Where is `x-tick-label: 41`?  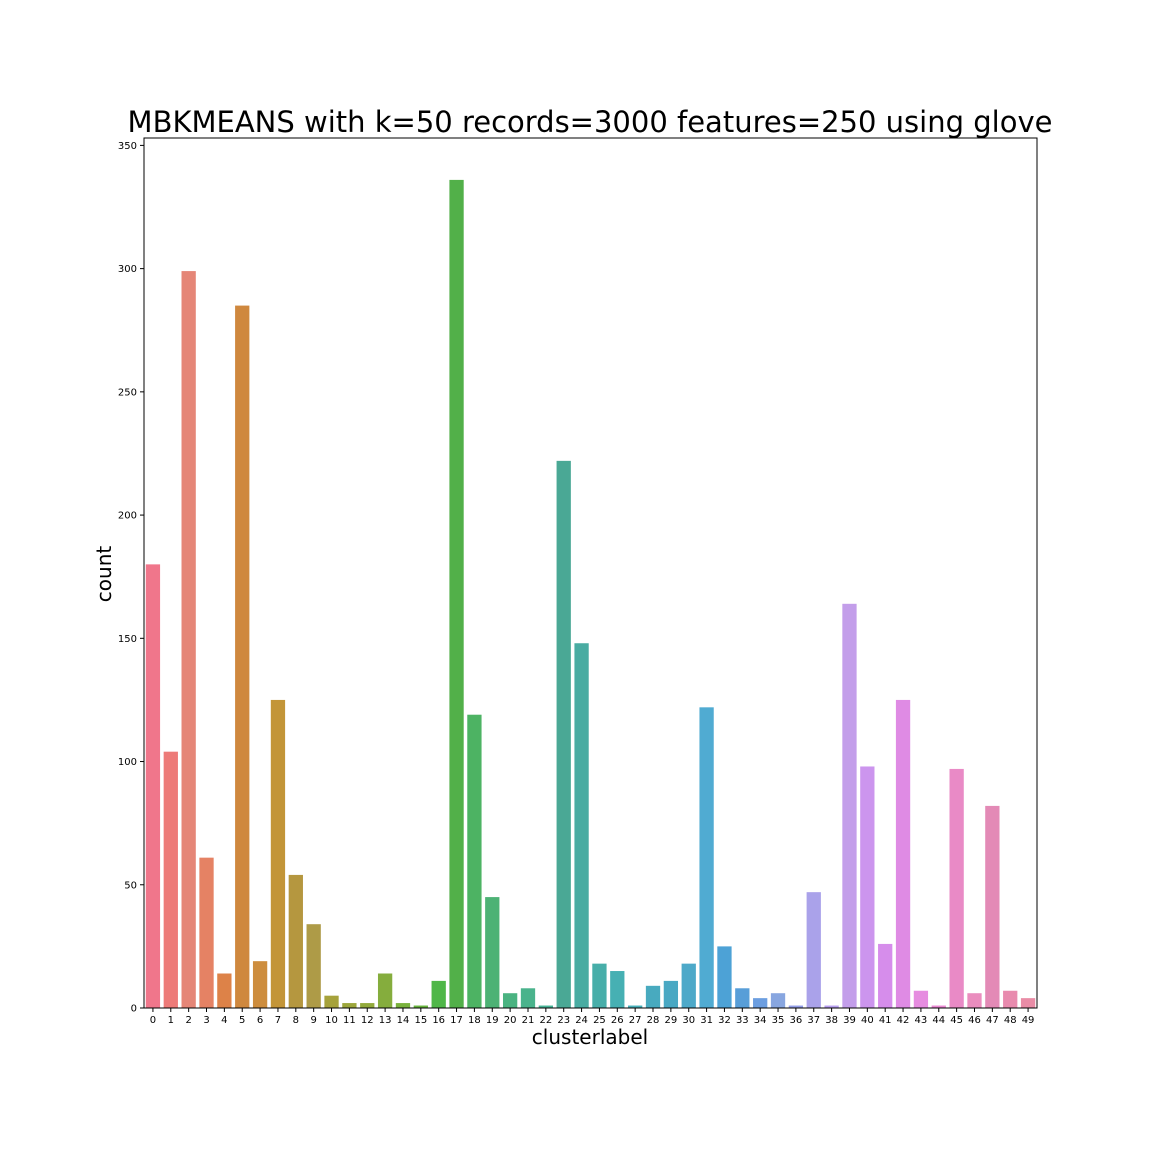
x-tick-label: 41 is located at coordinates (885, 1020).